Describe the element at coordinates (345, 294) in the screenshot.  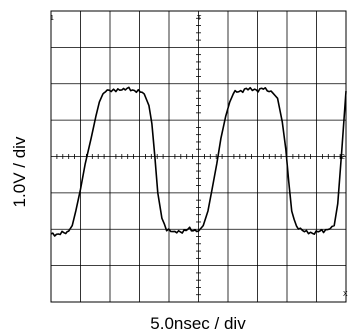
I see `end-marker: X` at that location.